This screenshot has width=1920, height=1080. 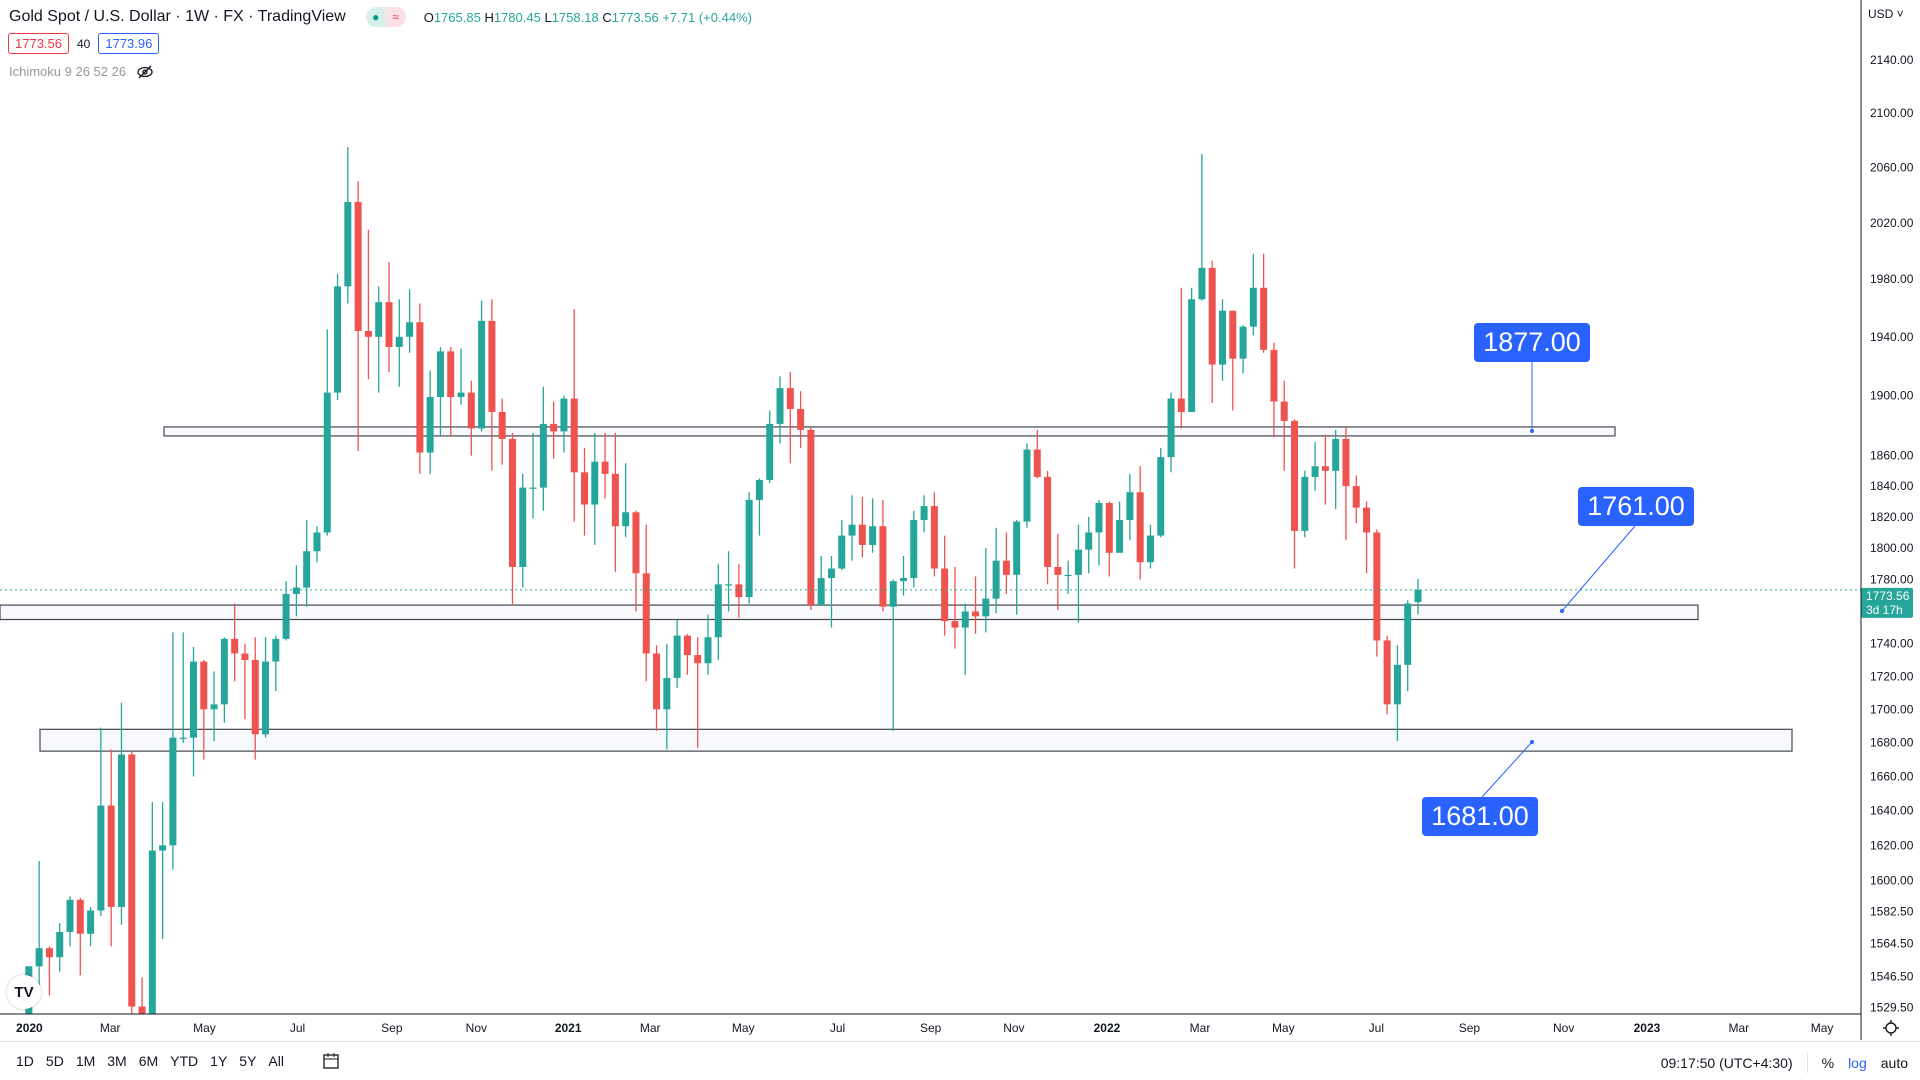 What do you see at coordinates (1726, 1063) in the screenshot?
I see `clock-timezone: 09:17:50 (UTC+4:30)` at bounding box center [1726, 1063].